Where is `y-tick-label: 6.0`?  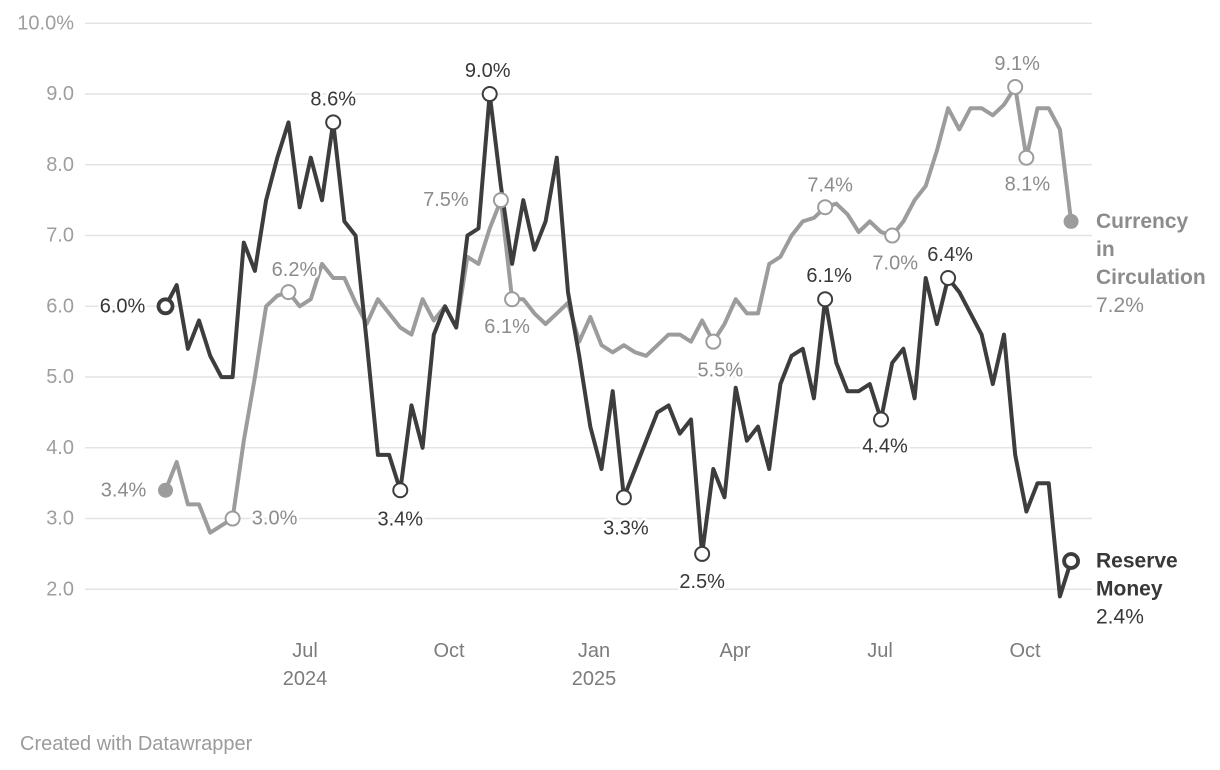 y-tick-label: 6.0 is located at coordinates (60, 306).